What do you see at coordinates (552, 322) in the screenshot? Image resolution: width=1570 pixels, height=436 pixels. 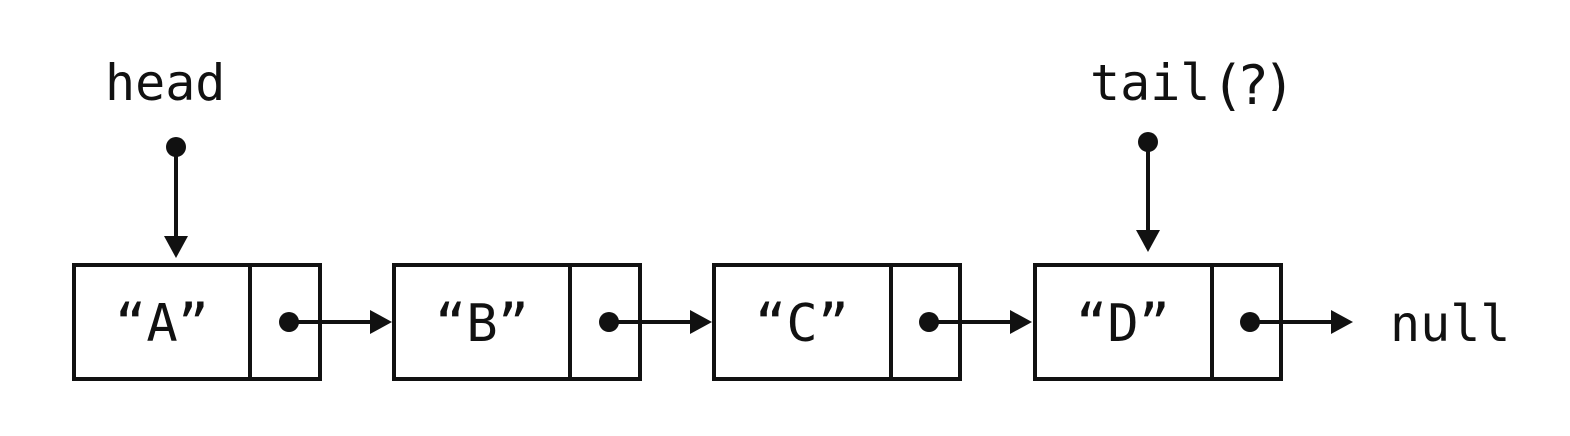 I see `list-node: “B”` at bounding box center [552, 322].